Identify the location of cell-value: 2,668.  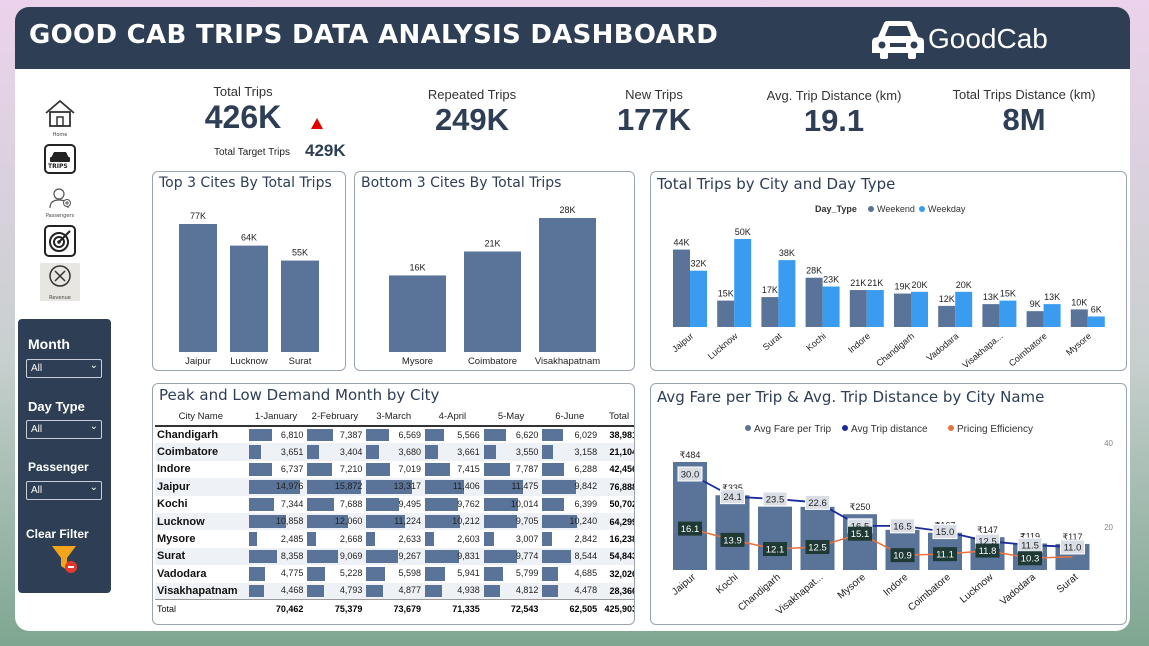
(351, 538).